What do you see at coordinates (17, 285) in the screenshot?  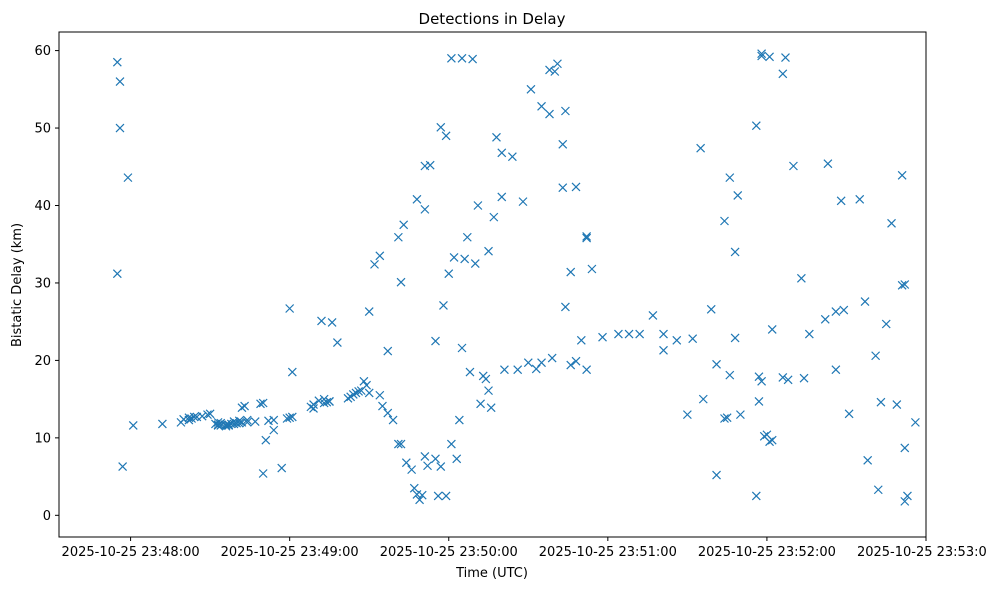 I see `y-axis-label: Bistatic Delay (km)` at bounding box center [17, 285].